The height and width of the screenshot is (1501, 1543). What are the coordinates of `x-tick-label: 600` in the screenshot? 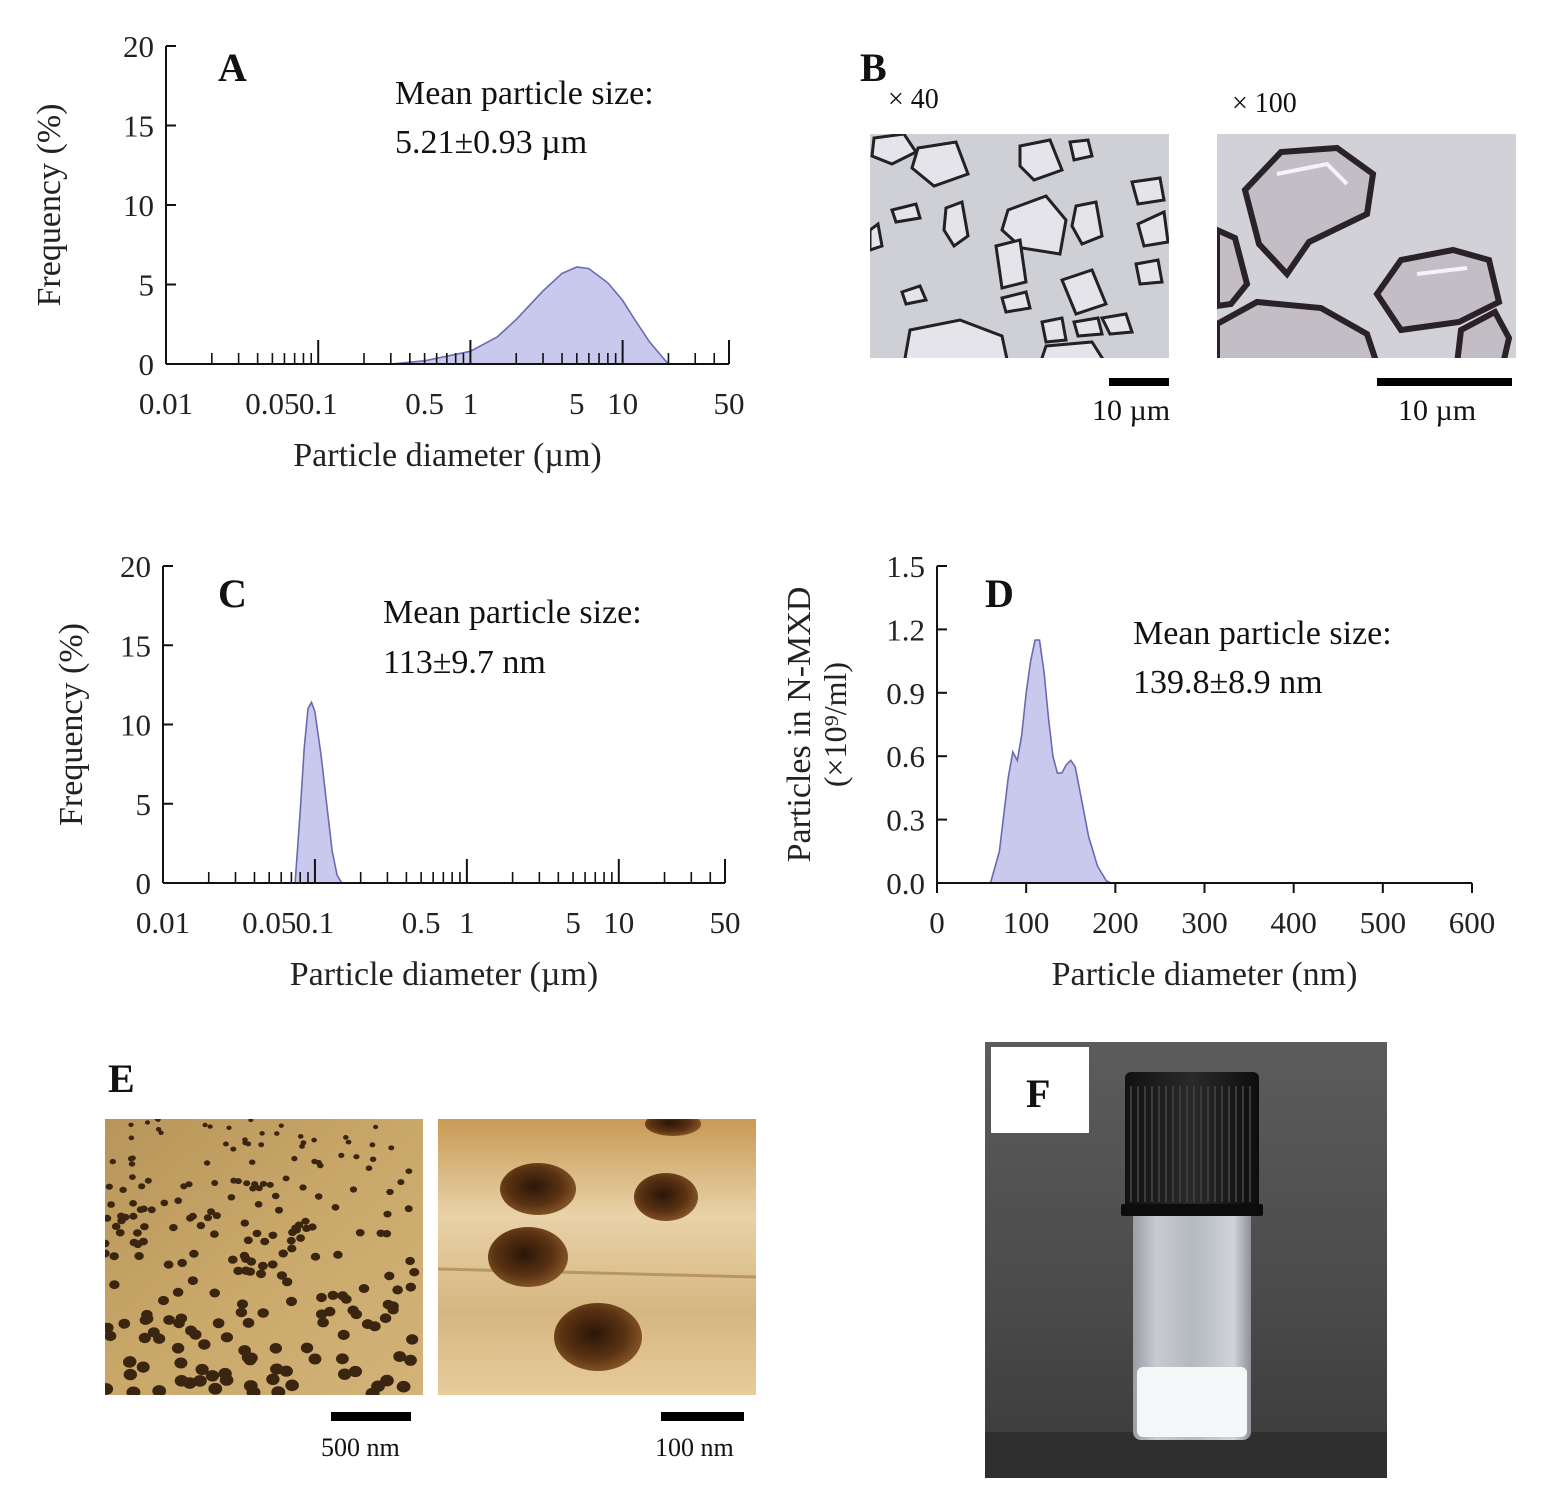 It's located at (1472, 922).